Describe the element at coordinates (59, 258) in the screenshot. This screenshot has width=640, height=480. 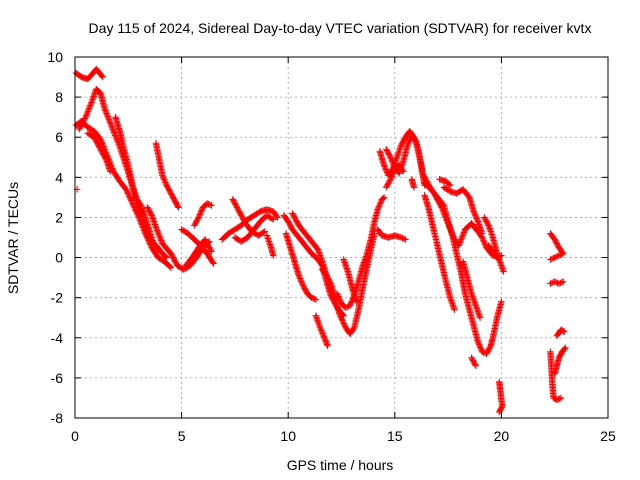
I see `y-tick-label: 0` at that location.